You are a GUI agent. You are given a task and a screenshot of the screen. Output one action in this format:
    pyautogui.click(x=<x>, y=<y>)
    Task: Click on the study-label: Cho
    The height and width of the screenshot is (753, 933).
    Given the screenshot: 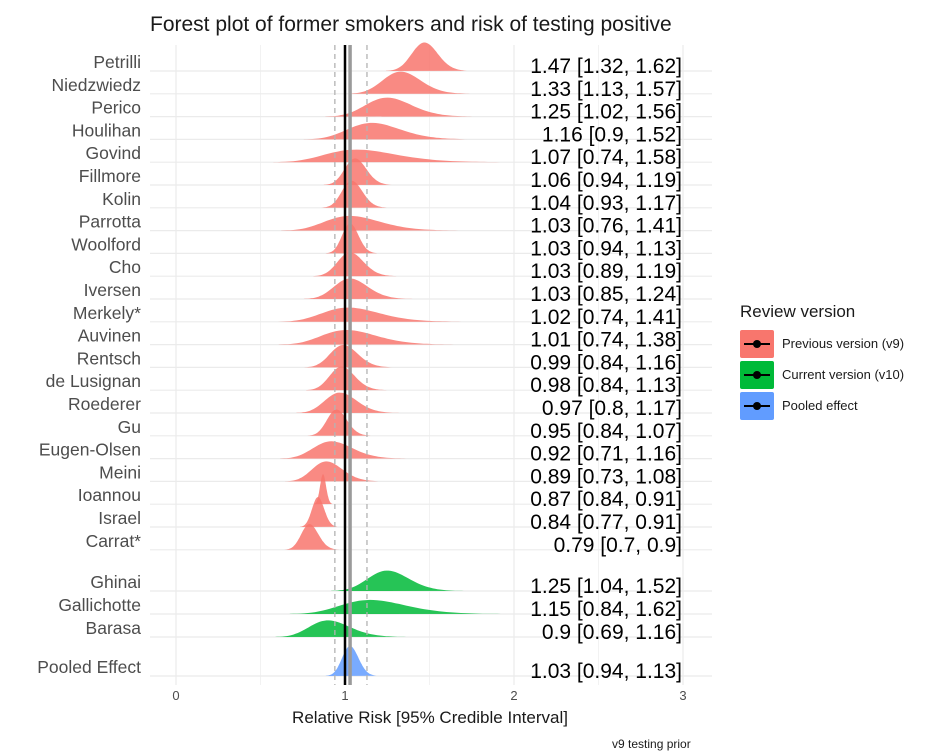 What is the action you would take?
    pyautogui.click(x=125, y=267)
    